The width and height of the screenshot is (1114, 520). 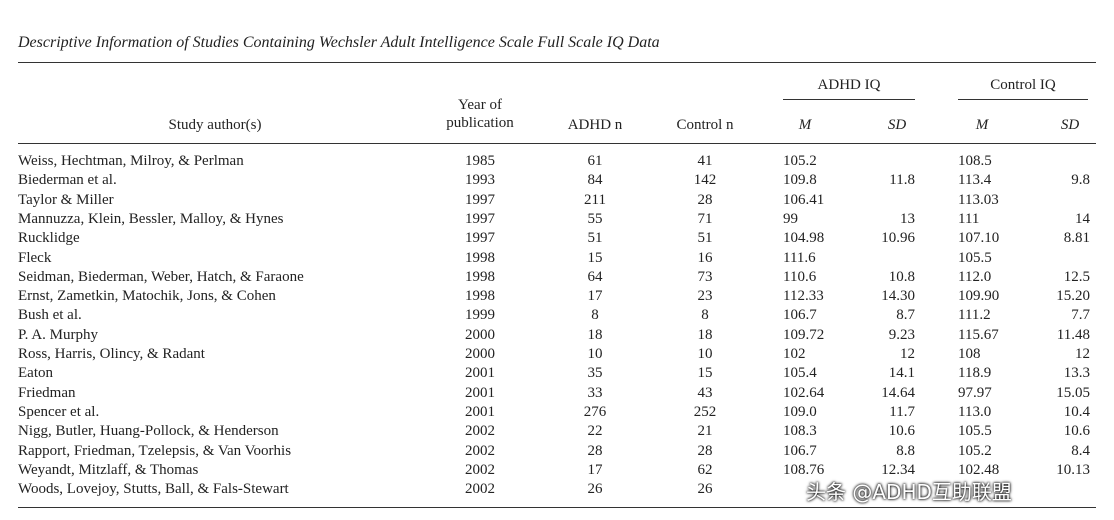 I want to click on table-cell: 16, so click(x=705, y=257).